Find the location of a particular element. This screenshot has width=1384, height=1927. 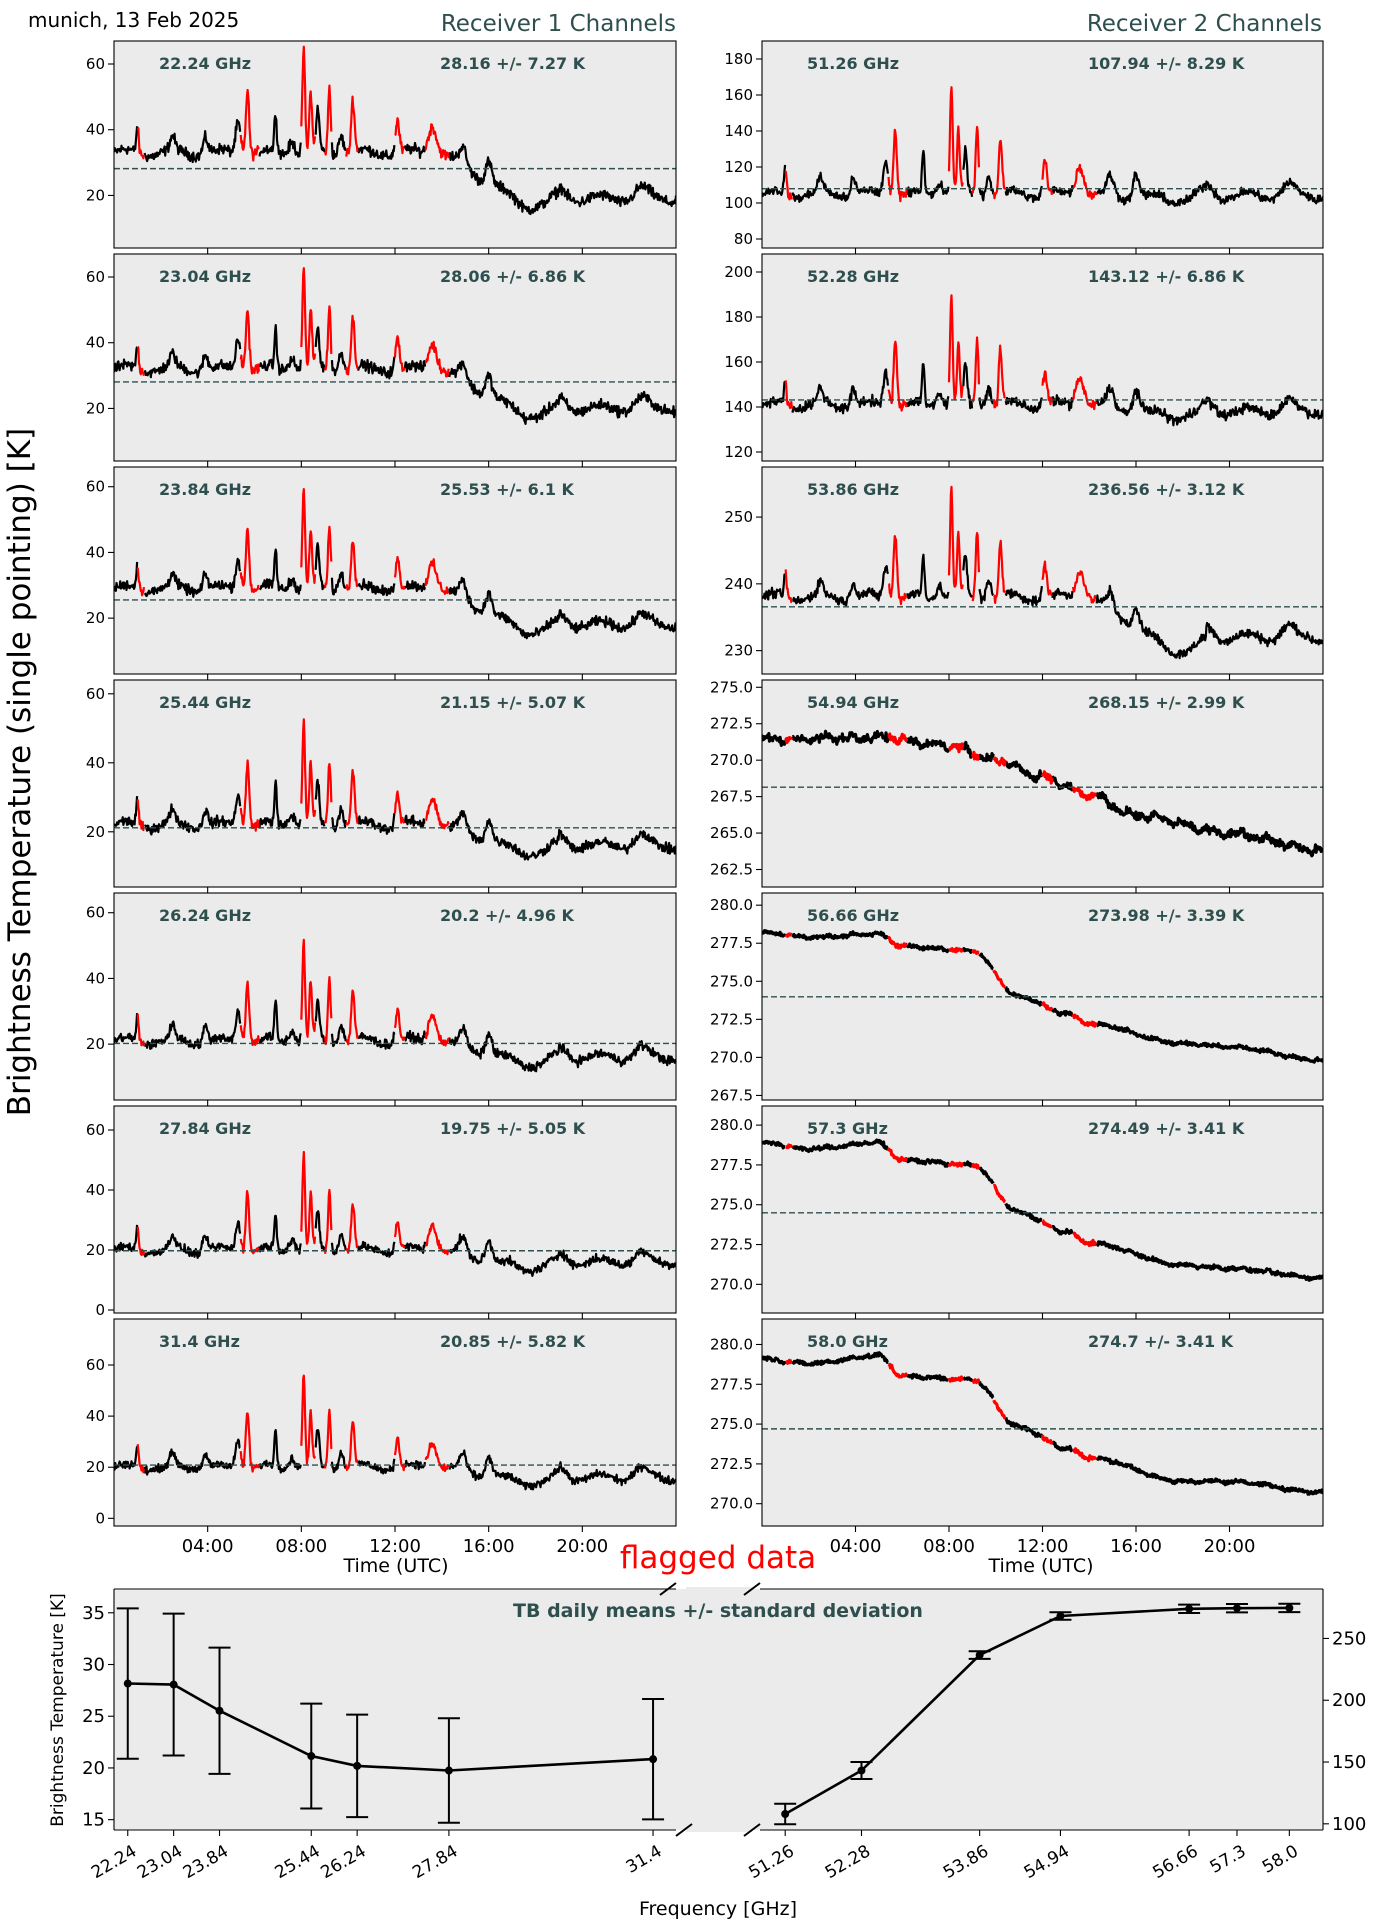

channel-stats-label: 20.2 +/- 4.96 K is located at coordinates (507, 915).